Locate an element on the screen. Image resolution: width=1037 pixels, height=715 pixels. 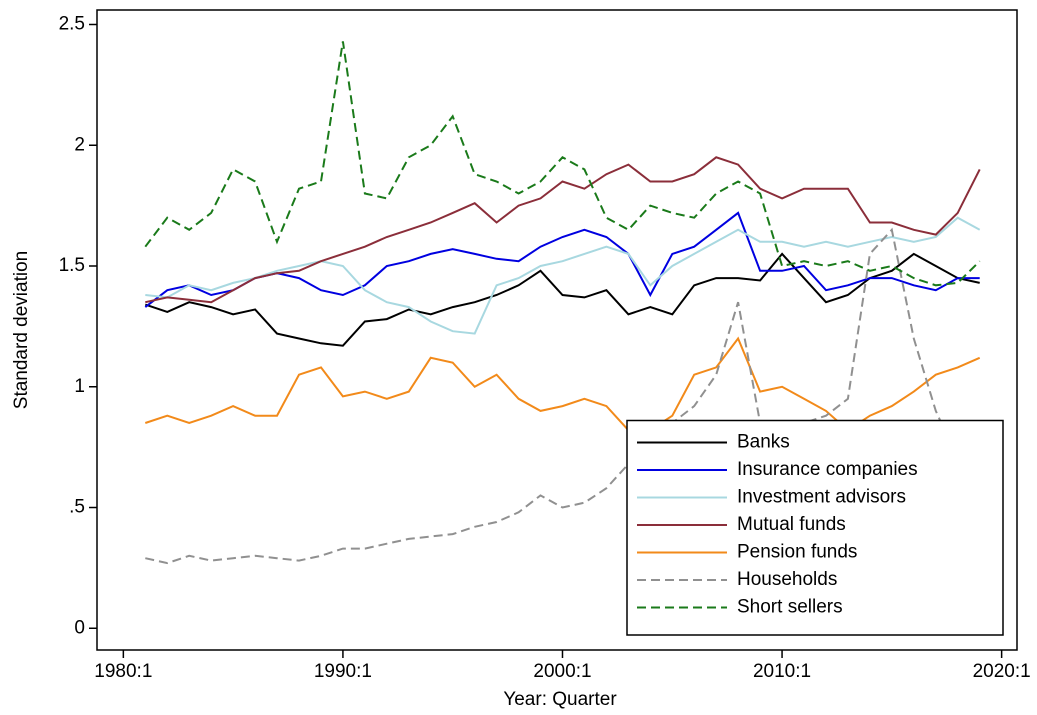
x-tick-label: 1990:1 is located at coordinates (343, 671).